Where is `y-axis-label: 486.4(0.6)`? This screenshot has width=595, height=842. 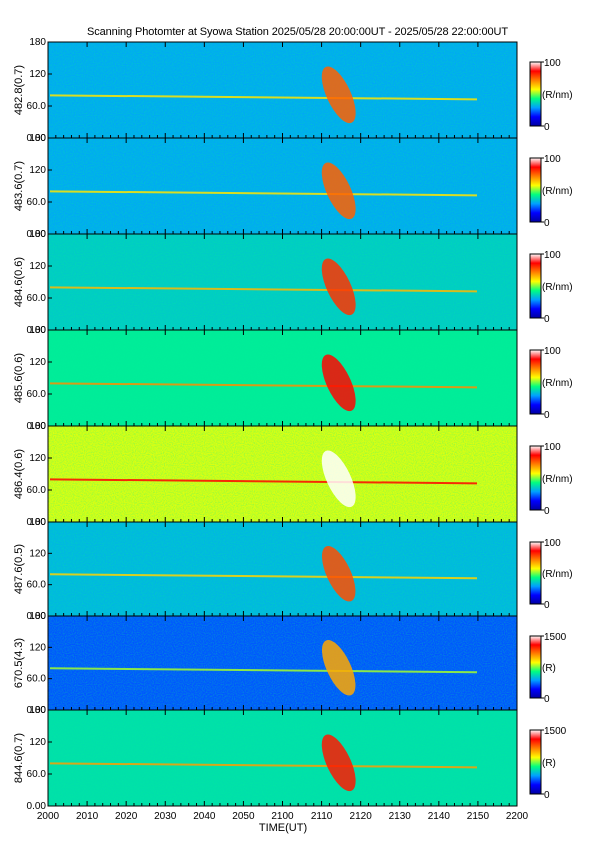 y-axis-label: 486.4(0.6) is located at coordinates (19, 474).